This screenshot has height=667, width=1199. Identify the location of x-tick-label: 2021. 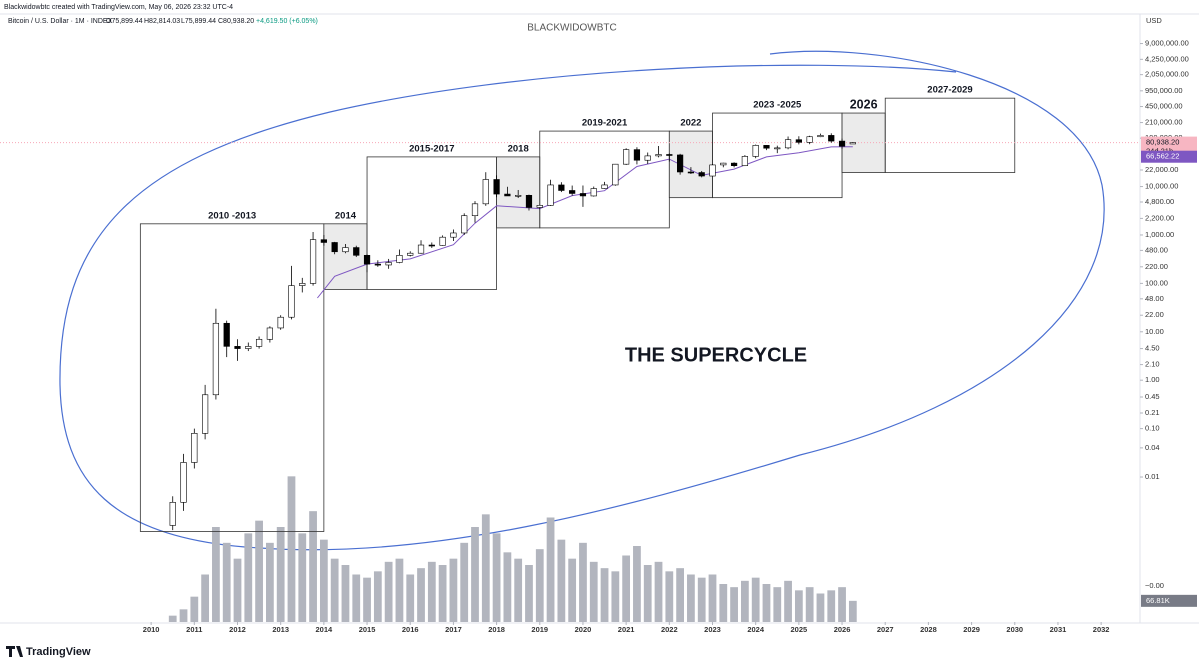
(626, 629).